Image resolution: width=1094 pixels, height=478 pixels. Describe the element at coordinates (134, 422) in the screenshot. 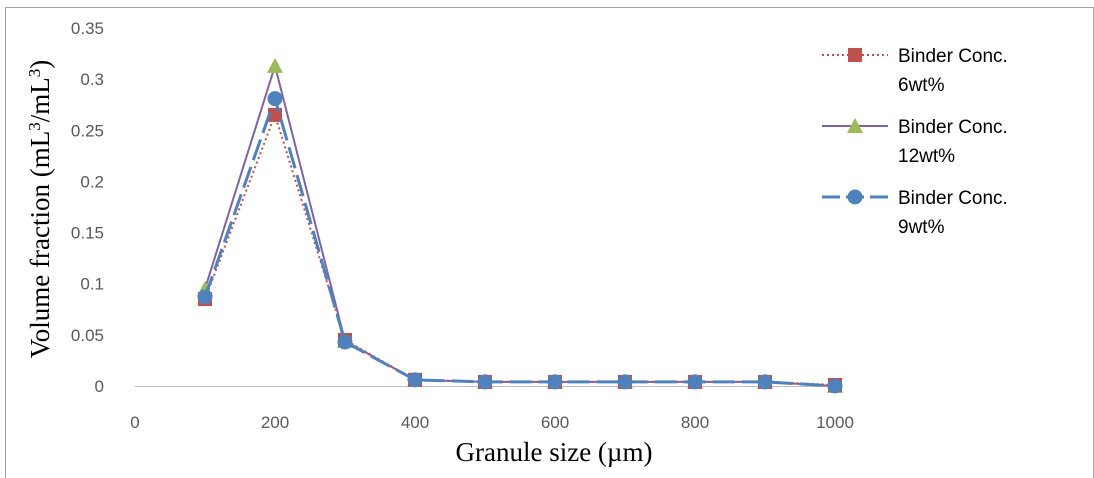

I see `x-tick-label: 0` at that location.